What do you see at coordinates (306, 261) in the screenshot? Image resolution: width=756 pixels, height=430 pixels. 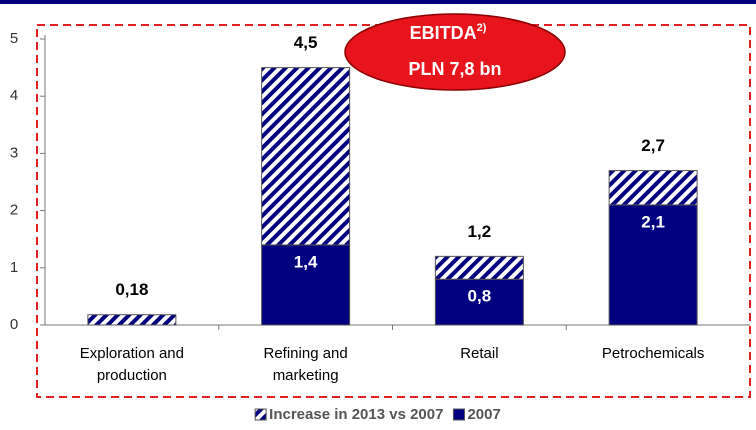 I see `segment-label: 1,4` at bounding box center [306, 261].